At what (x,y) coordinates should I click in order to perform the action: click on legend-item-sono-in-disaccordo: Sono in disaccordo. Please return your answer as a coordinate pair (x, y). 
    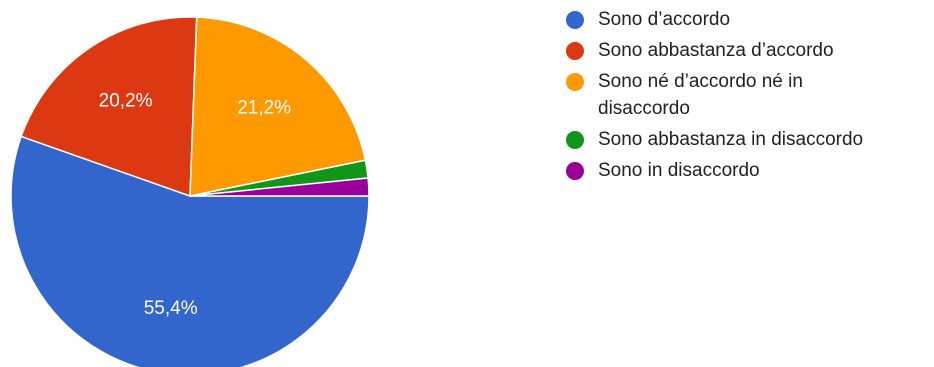
    Looking at the image, I should click on (750, 170).